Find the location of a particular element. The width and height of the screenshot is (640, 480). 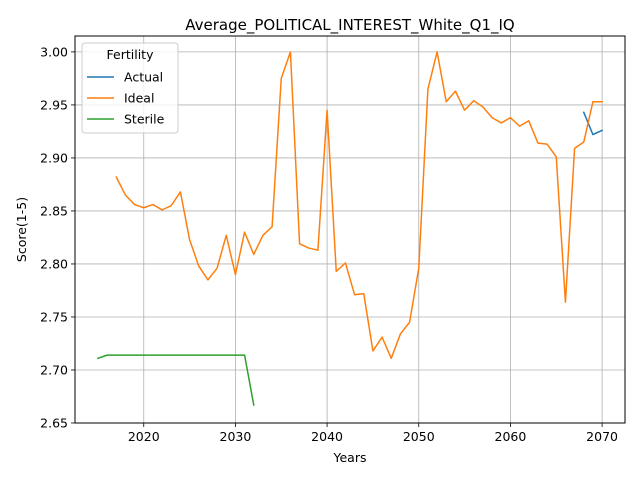

x-tick-label: 2070 is located at coordinates (602, 436).